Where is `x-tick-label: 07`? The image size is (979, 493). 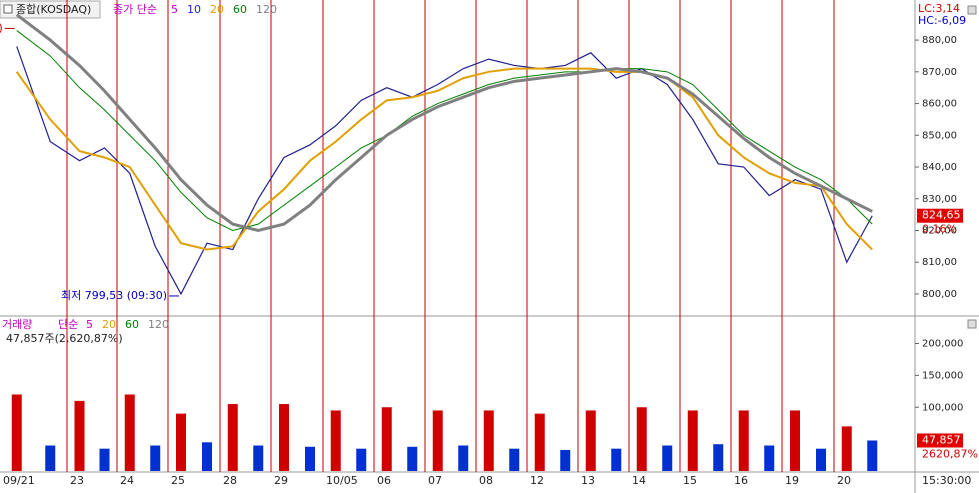 x-tick-label: 07 is located at coordinates (435, 480).